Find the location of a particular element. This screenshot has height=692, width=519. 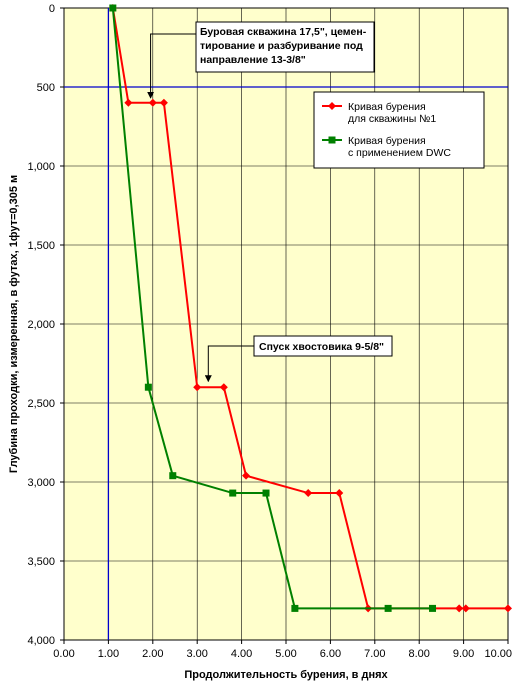

annotation-text: тирование и разбуривание под is located at coordinates (281, 46).